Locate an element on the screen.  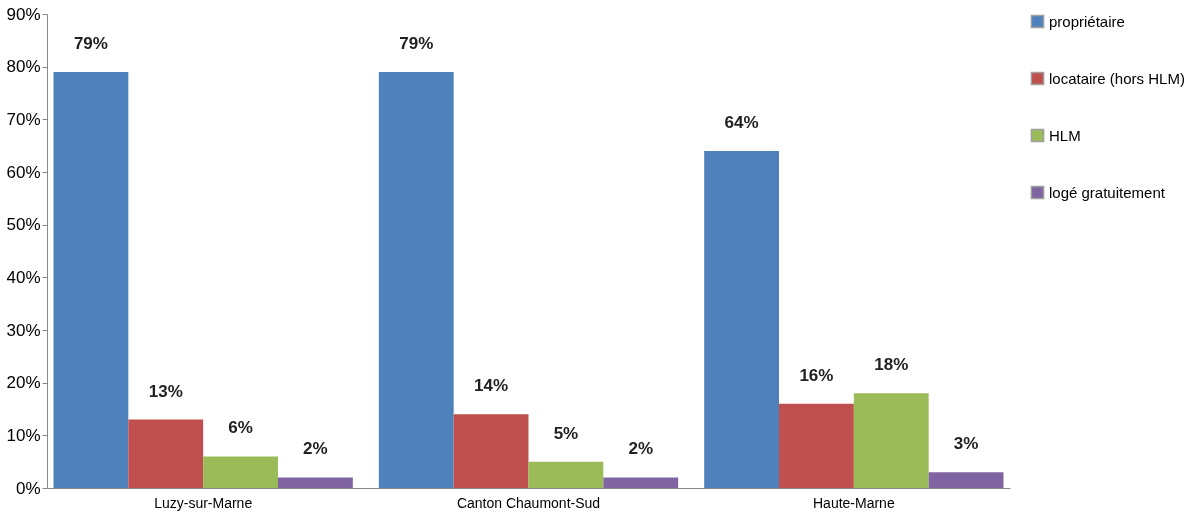
legend-label: locataire (hors HLM) is located at coordinates (1117, 78).